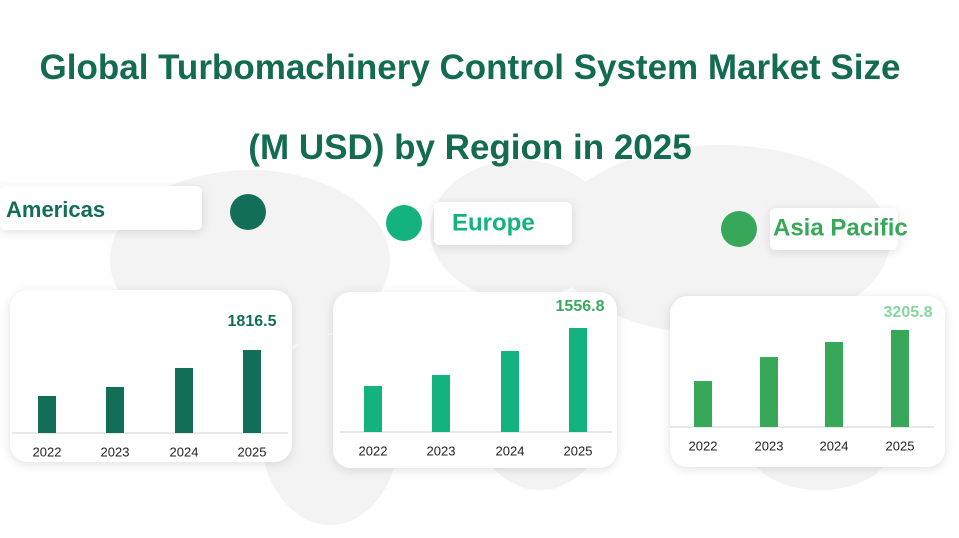 The width and height of the screenshot is (959, 538). Describe the element at coordinates (493, 222) in the screenshot. I see `legend-label: Europe` at that location.